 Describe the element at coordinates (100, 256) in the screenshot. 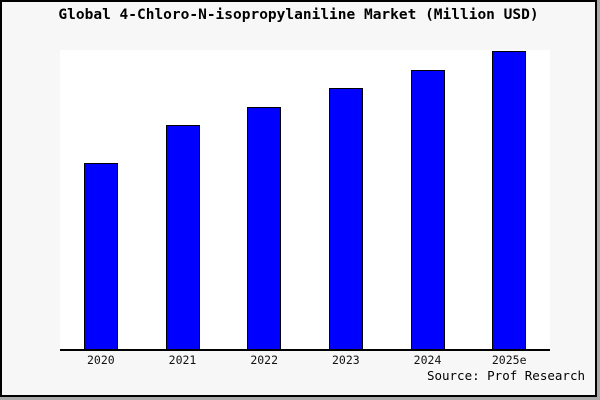

I see `bar-2020` at that location.